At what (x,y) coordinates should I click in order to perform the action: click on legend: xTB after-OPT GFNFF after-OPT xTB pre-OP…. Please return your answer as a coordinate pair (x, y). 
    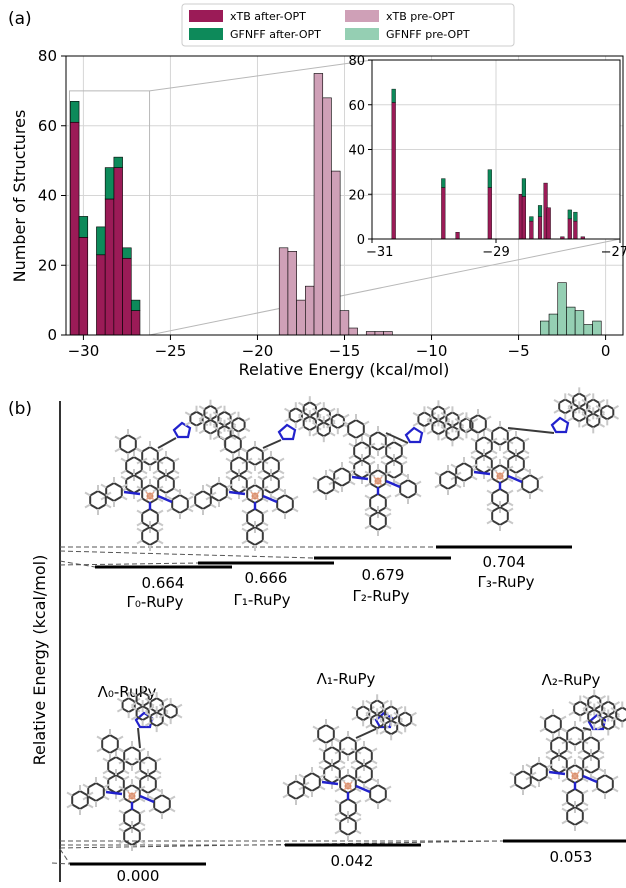
    Looking at the image, I should click on (348, 25).